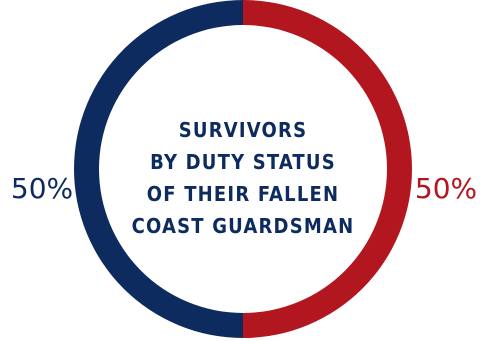 This screenshot has width=481, height=341. I want to click on chart-title-line-1: SURVIVORS, so click(243, 130).